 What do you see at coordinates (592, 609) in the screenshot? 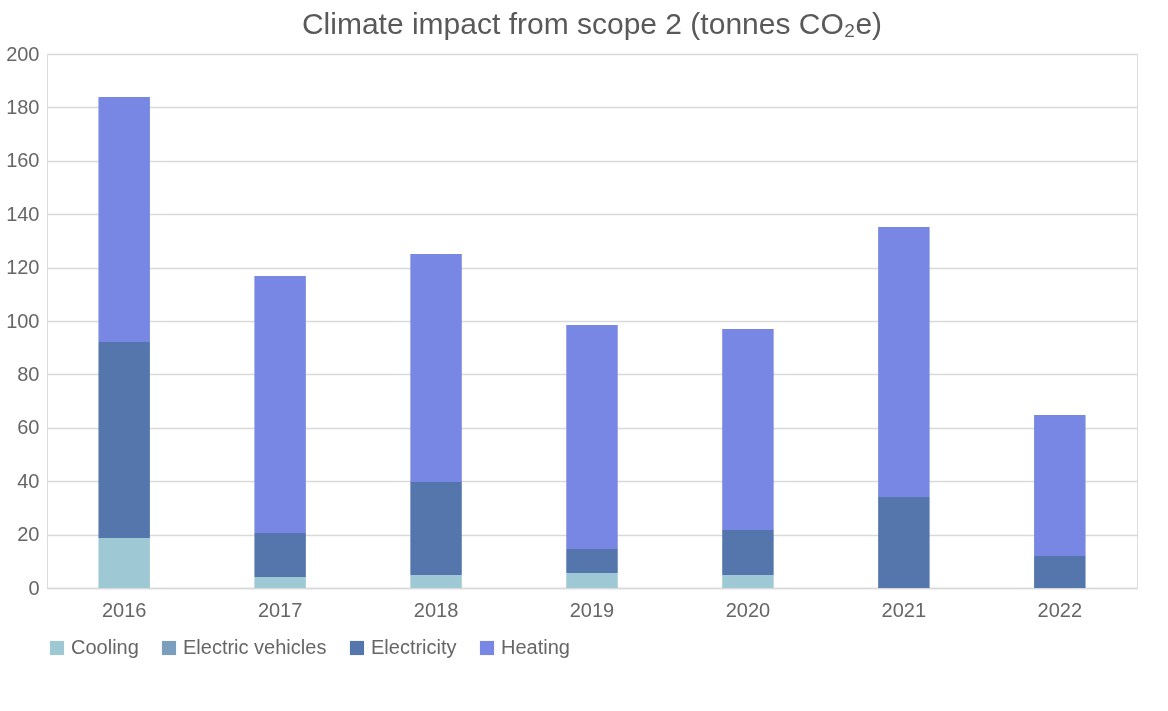
I see `x-tick-label: 2019` at bounding box center [592, 609].